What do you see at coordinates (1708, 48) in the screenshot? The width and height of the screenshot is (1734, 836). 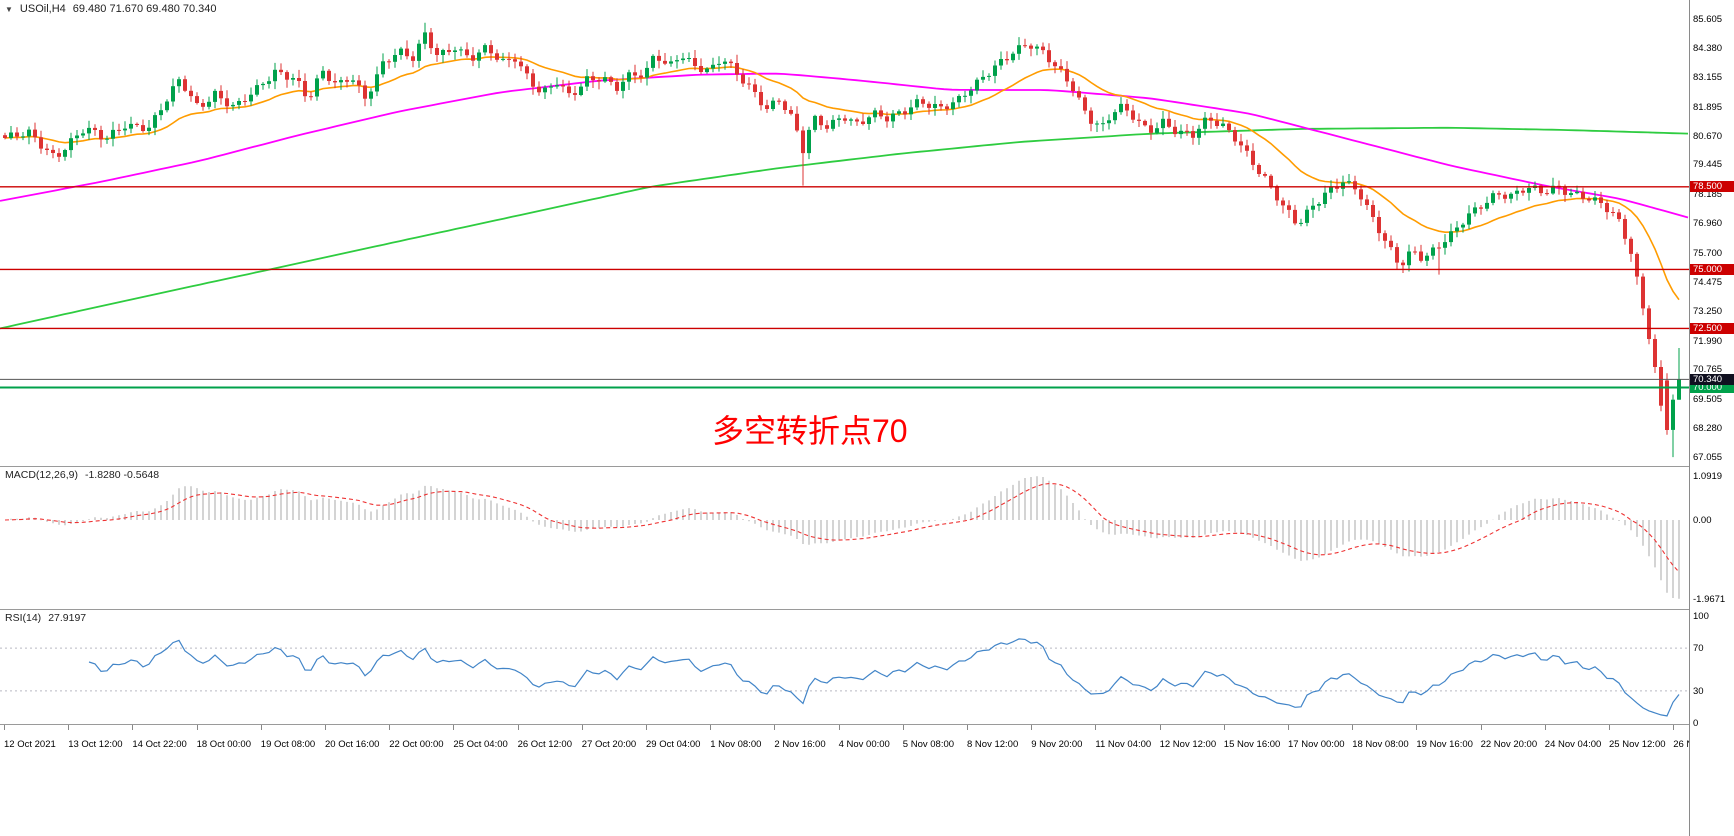 I see `price-axis-label: 84.380` at bounding box center [1708, 48].